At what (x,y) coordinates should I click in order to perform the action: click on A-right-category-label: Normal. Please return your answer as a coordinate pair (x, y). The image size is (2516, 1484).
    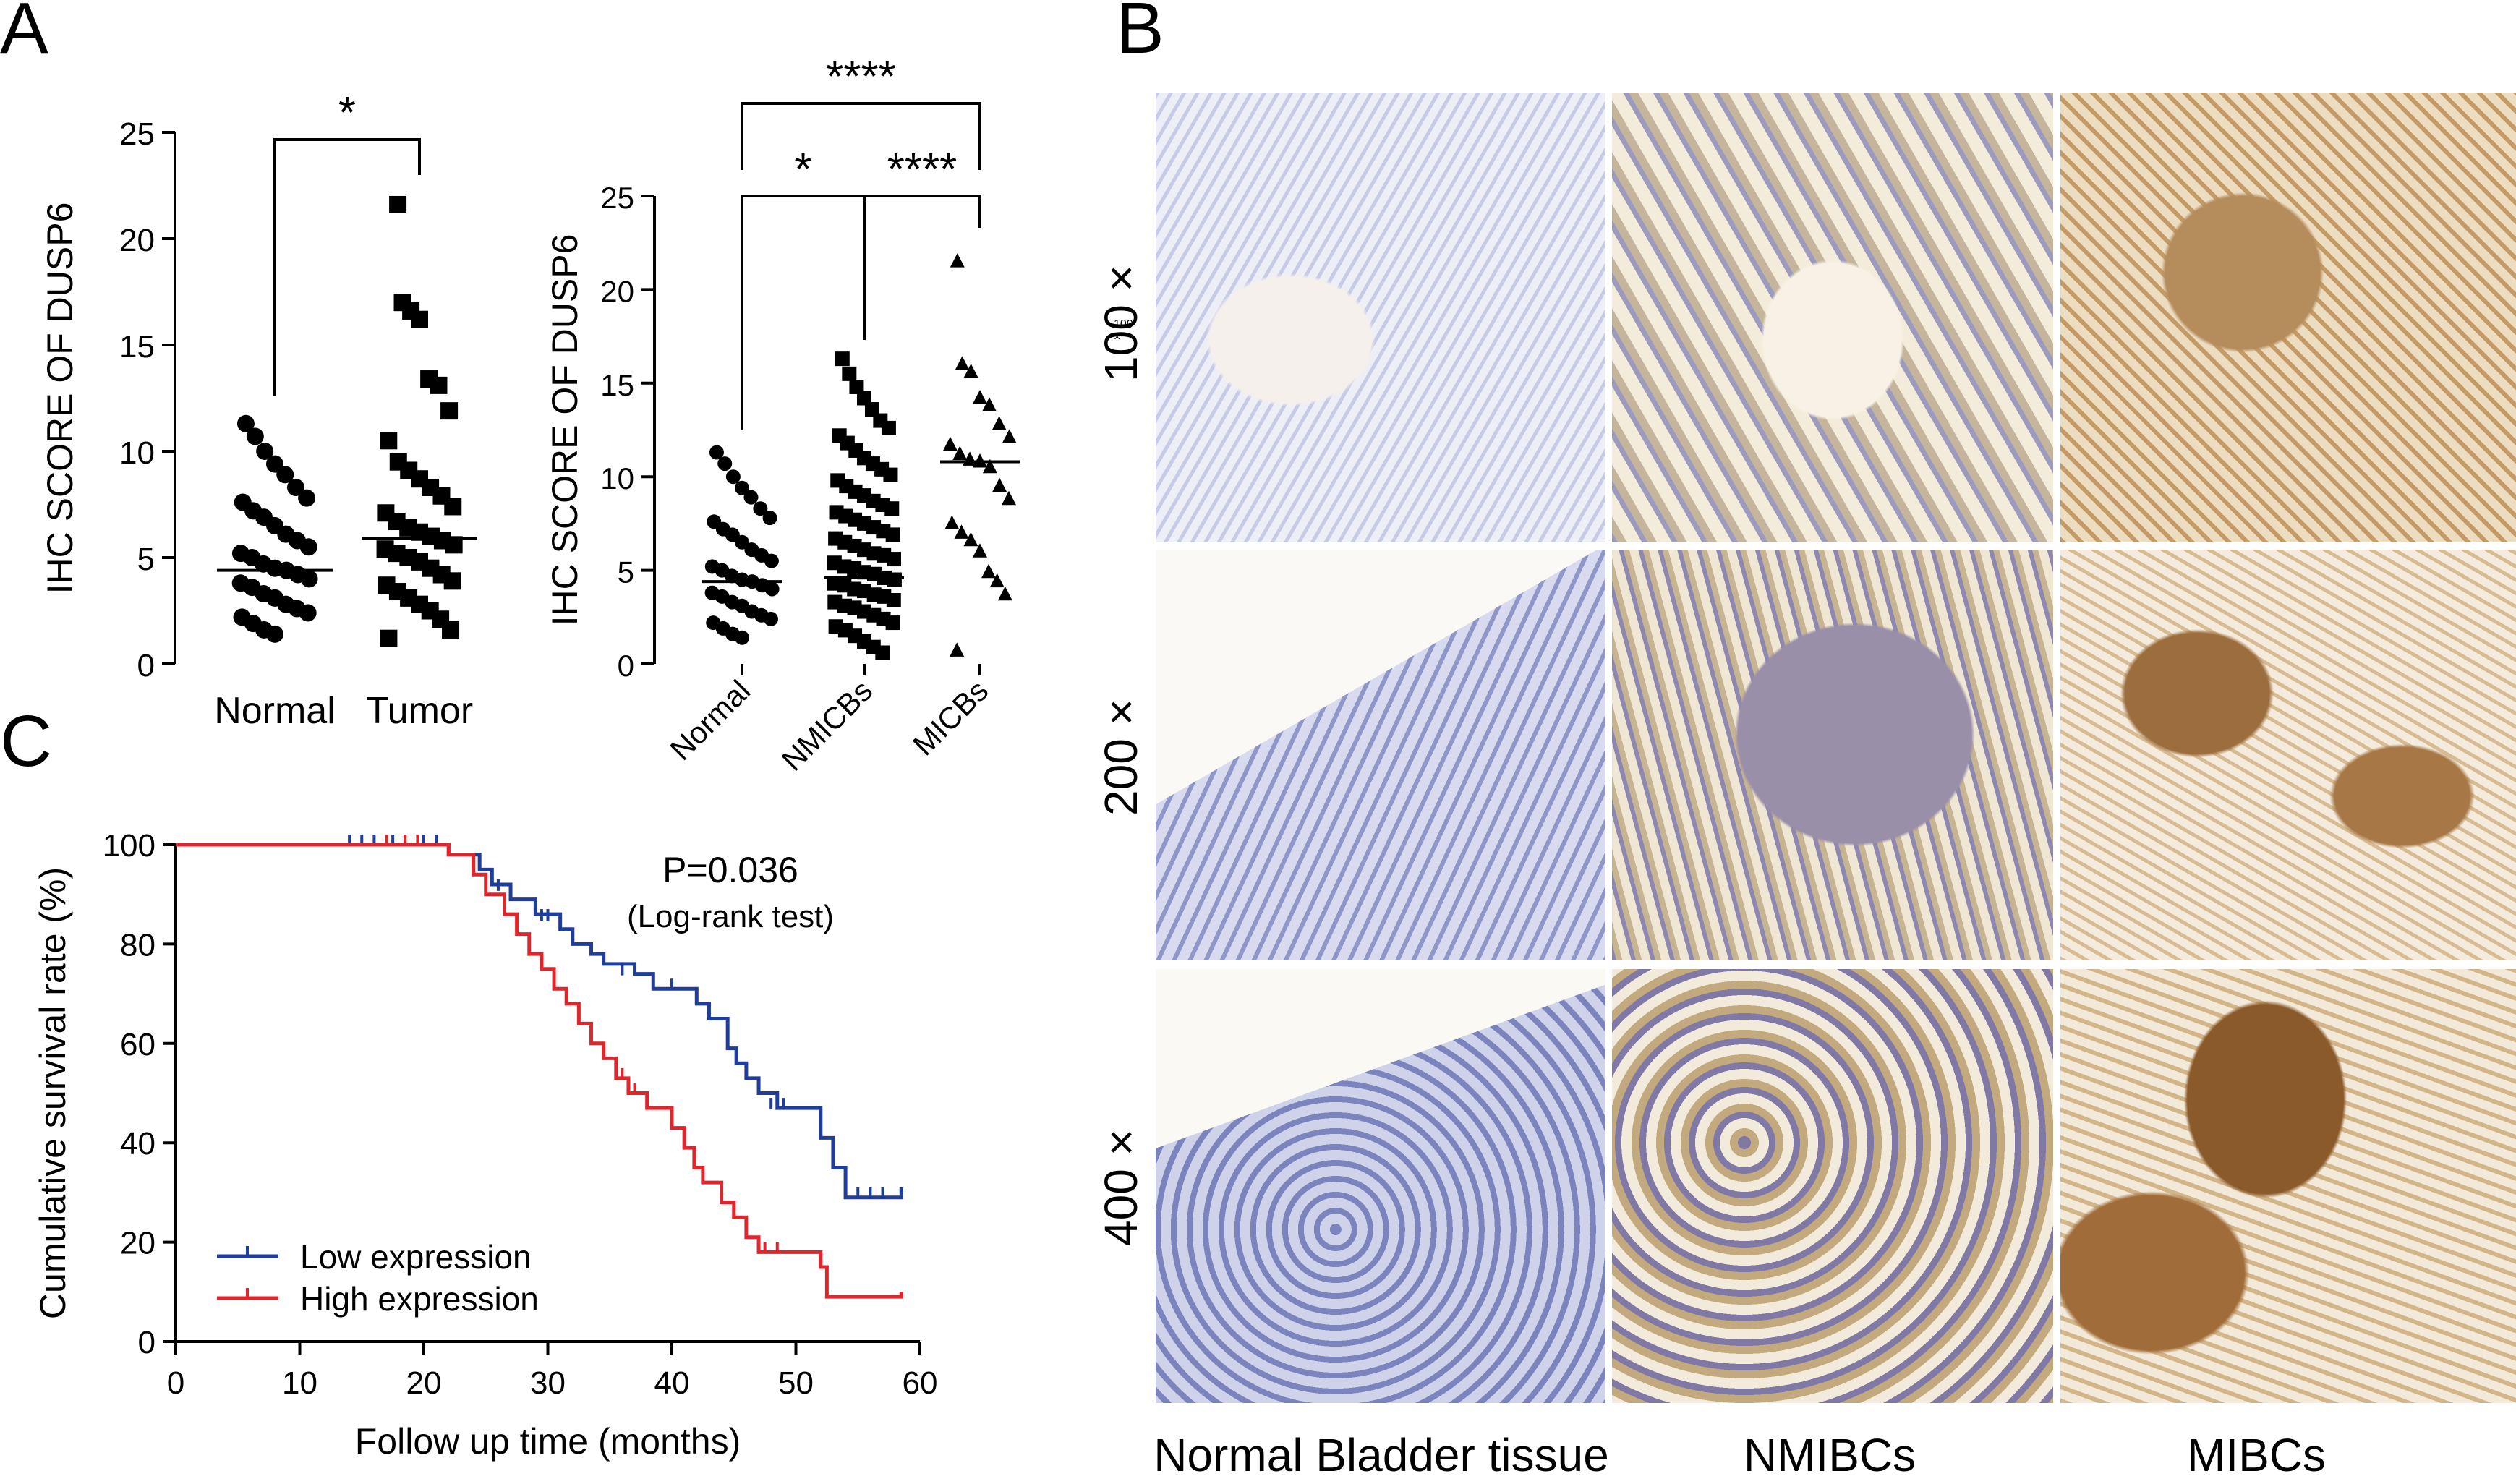
    Looking at the image, I should click on (709, 720).